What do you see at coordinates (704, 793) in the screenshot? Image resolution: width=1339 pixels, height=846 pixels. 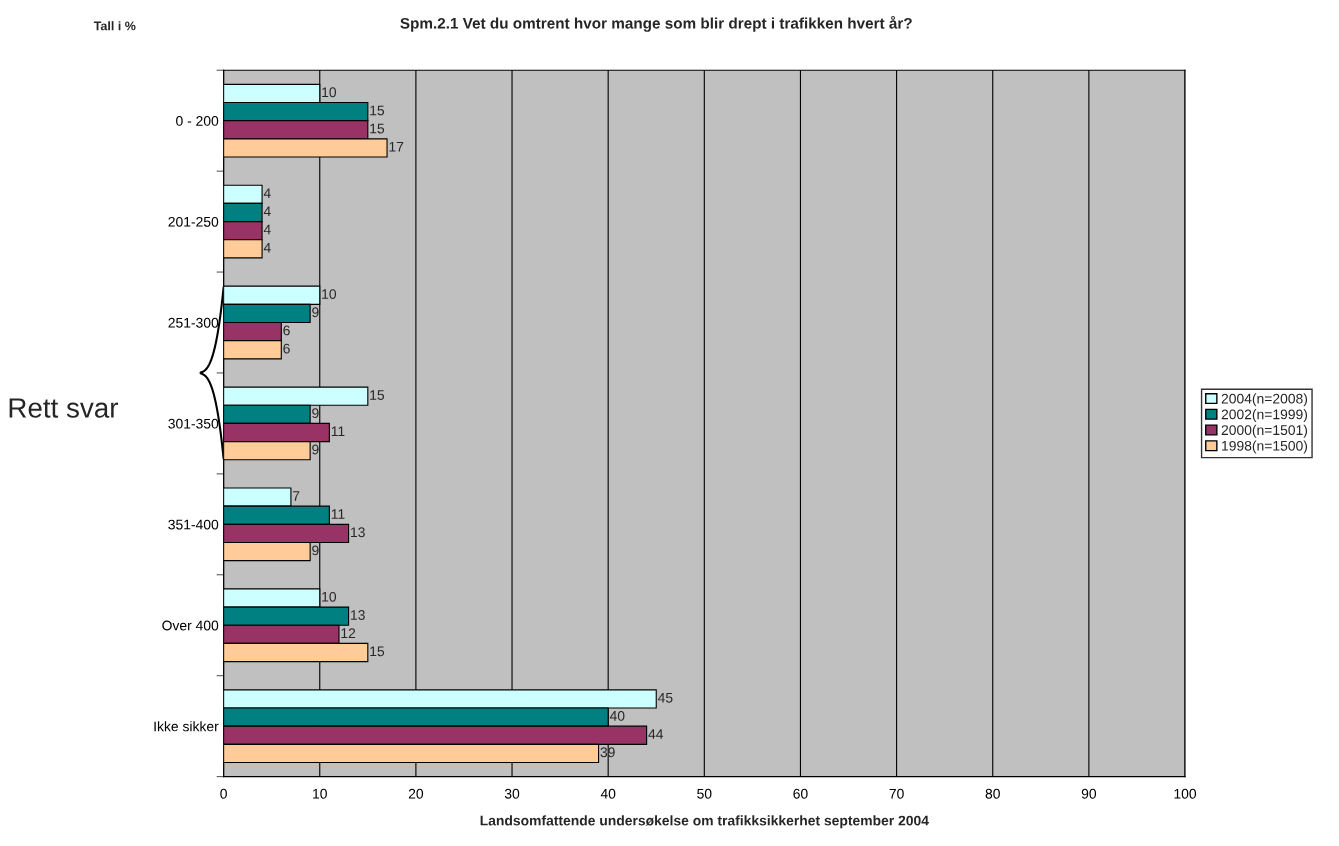 I see `x-tick-label: 50` at bounding box center [704, 793].